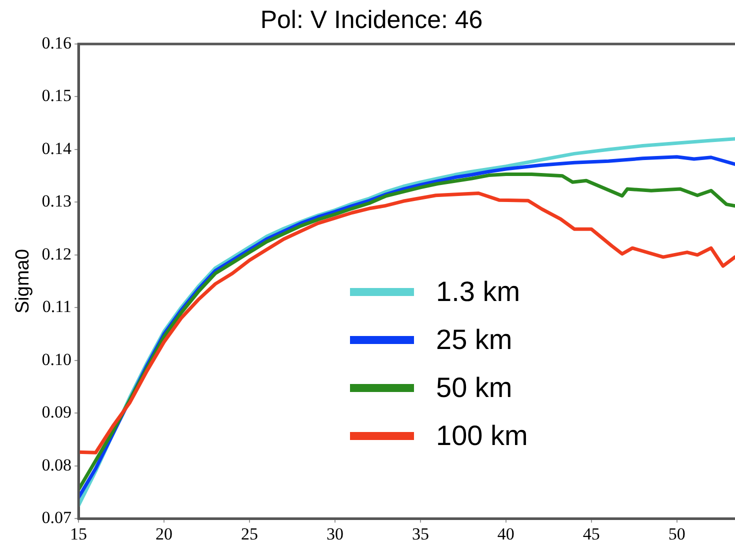 This screenshot has height=551, width=735. I want to click on legend-label: 1.3 km, so click(478, 292).